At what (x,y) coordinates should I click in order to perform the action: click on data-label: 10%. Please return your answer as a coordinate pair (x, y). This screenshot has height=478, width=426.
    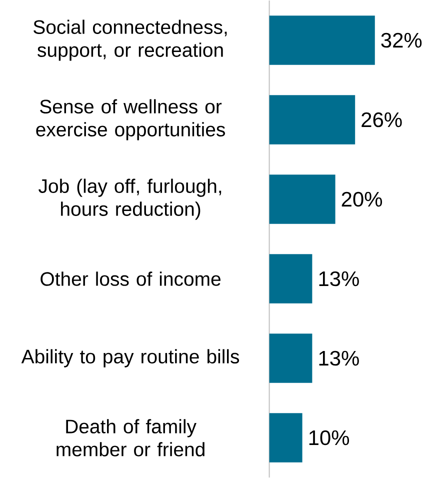
    Looking at the image, I should click on (330, 438).